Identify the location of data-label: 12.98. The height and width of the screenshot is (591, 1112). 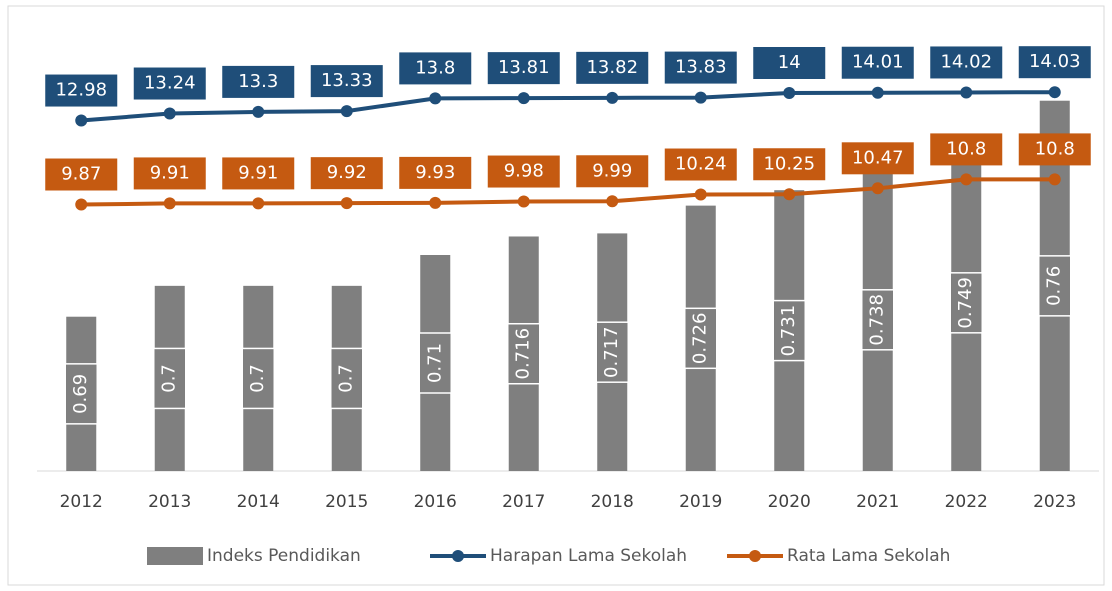
(81, 90).